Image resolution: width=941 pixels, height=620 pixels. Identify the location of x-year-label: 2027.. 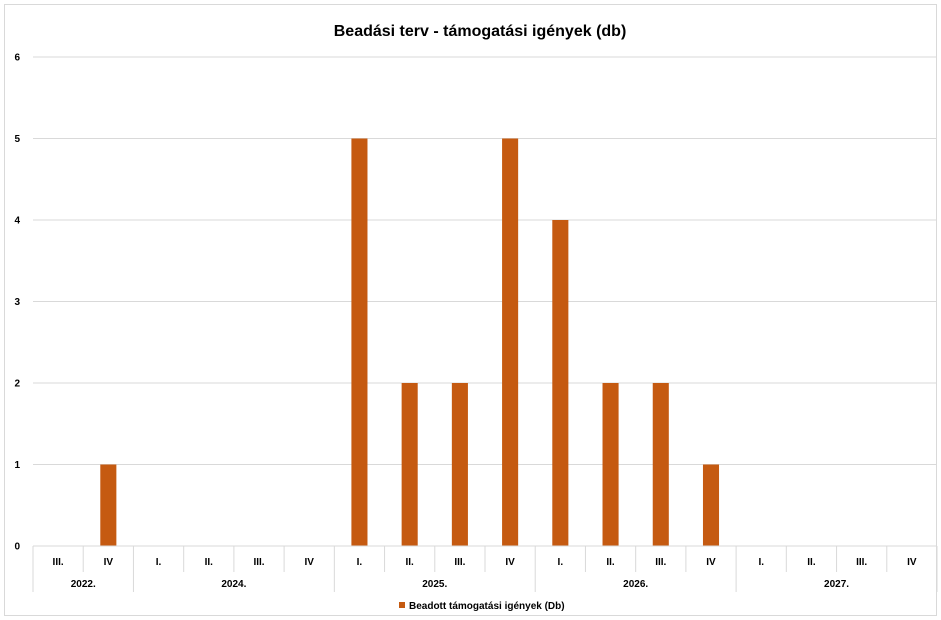
(836, 584).